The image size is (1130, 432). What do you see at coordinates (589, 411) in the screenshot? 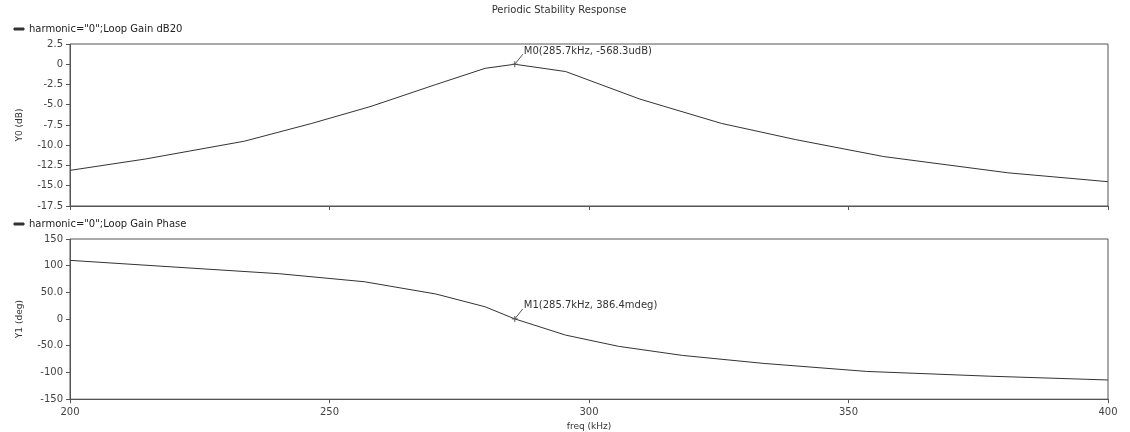
I see `x-tick-label: 300` at bounding box center [589, 411].